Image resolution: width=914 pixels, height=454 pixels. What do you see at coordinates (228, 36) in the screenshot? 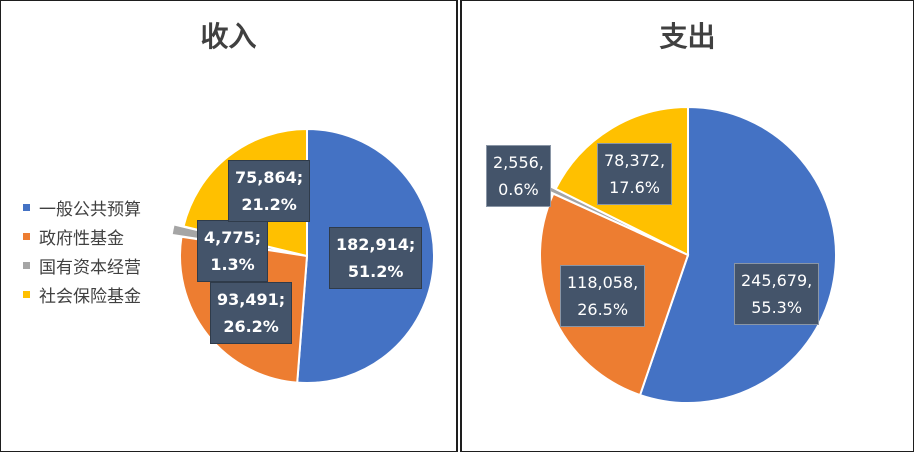
I see `income-chart-title: 收入` at bounding box center [228, 36].